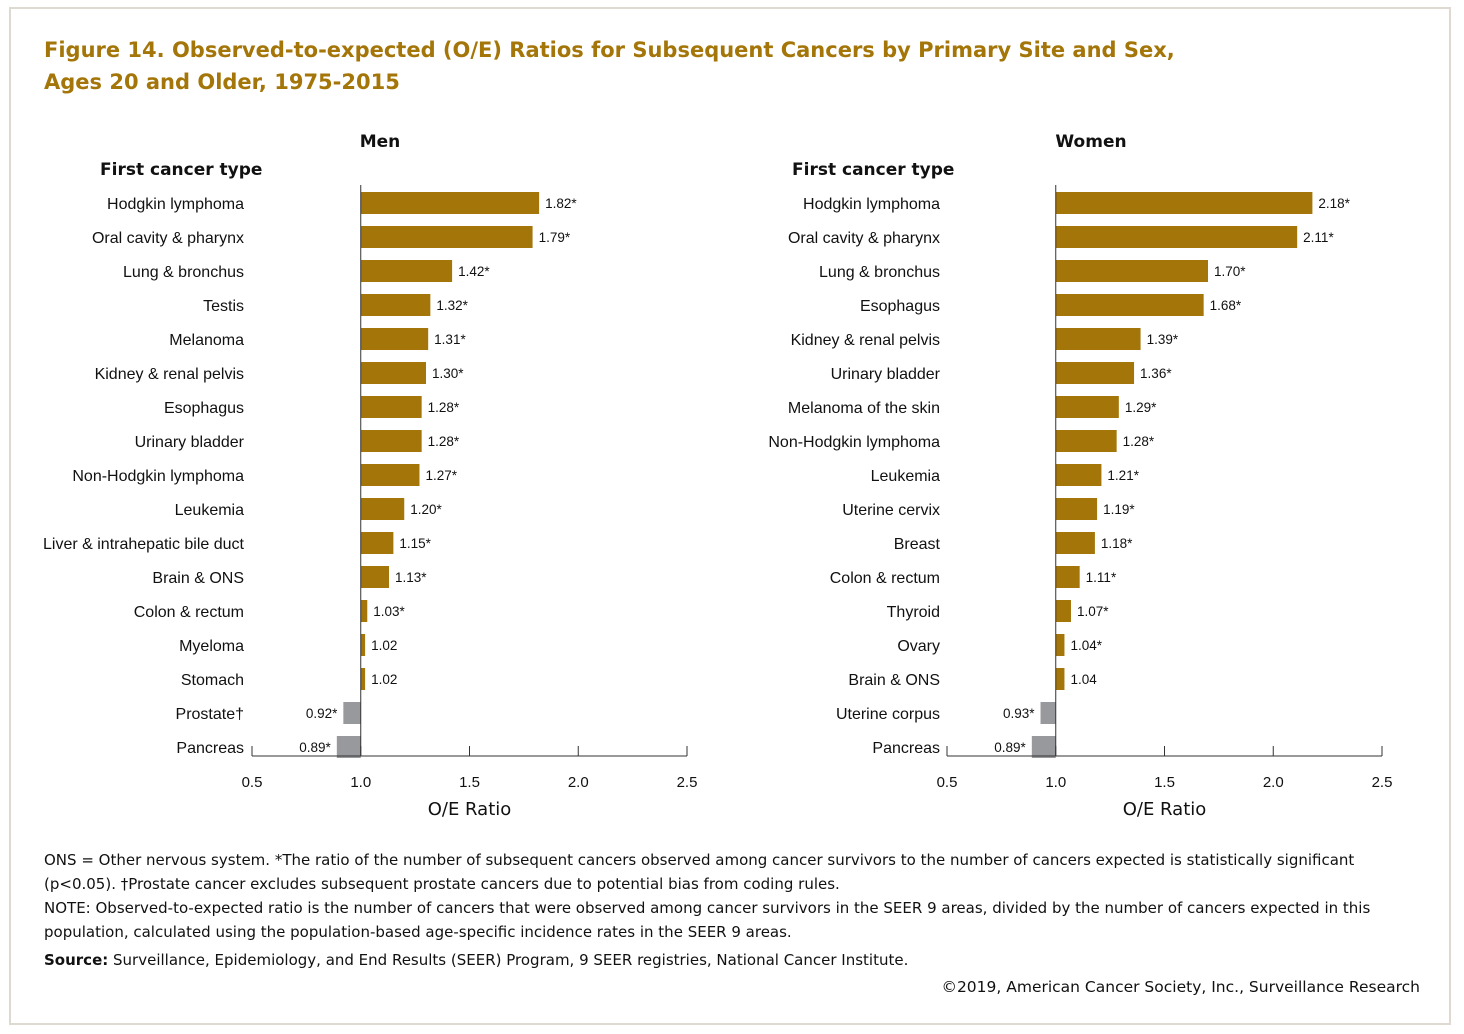 This screenshot has width=1464, height=1034. I want to click on women-category-label: Melanoma of the skin, so click(864, 408).